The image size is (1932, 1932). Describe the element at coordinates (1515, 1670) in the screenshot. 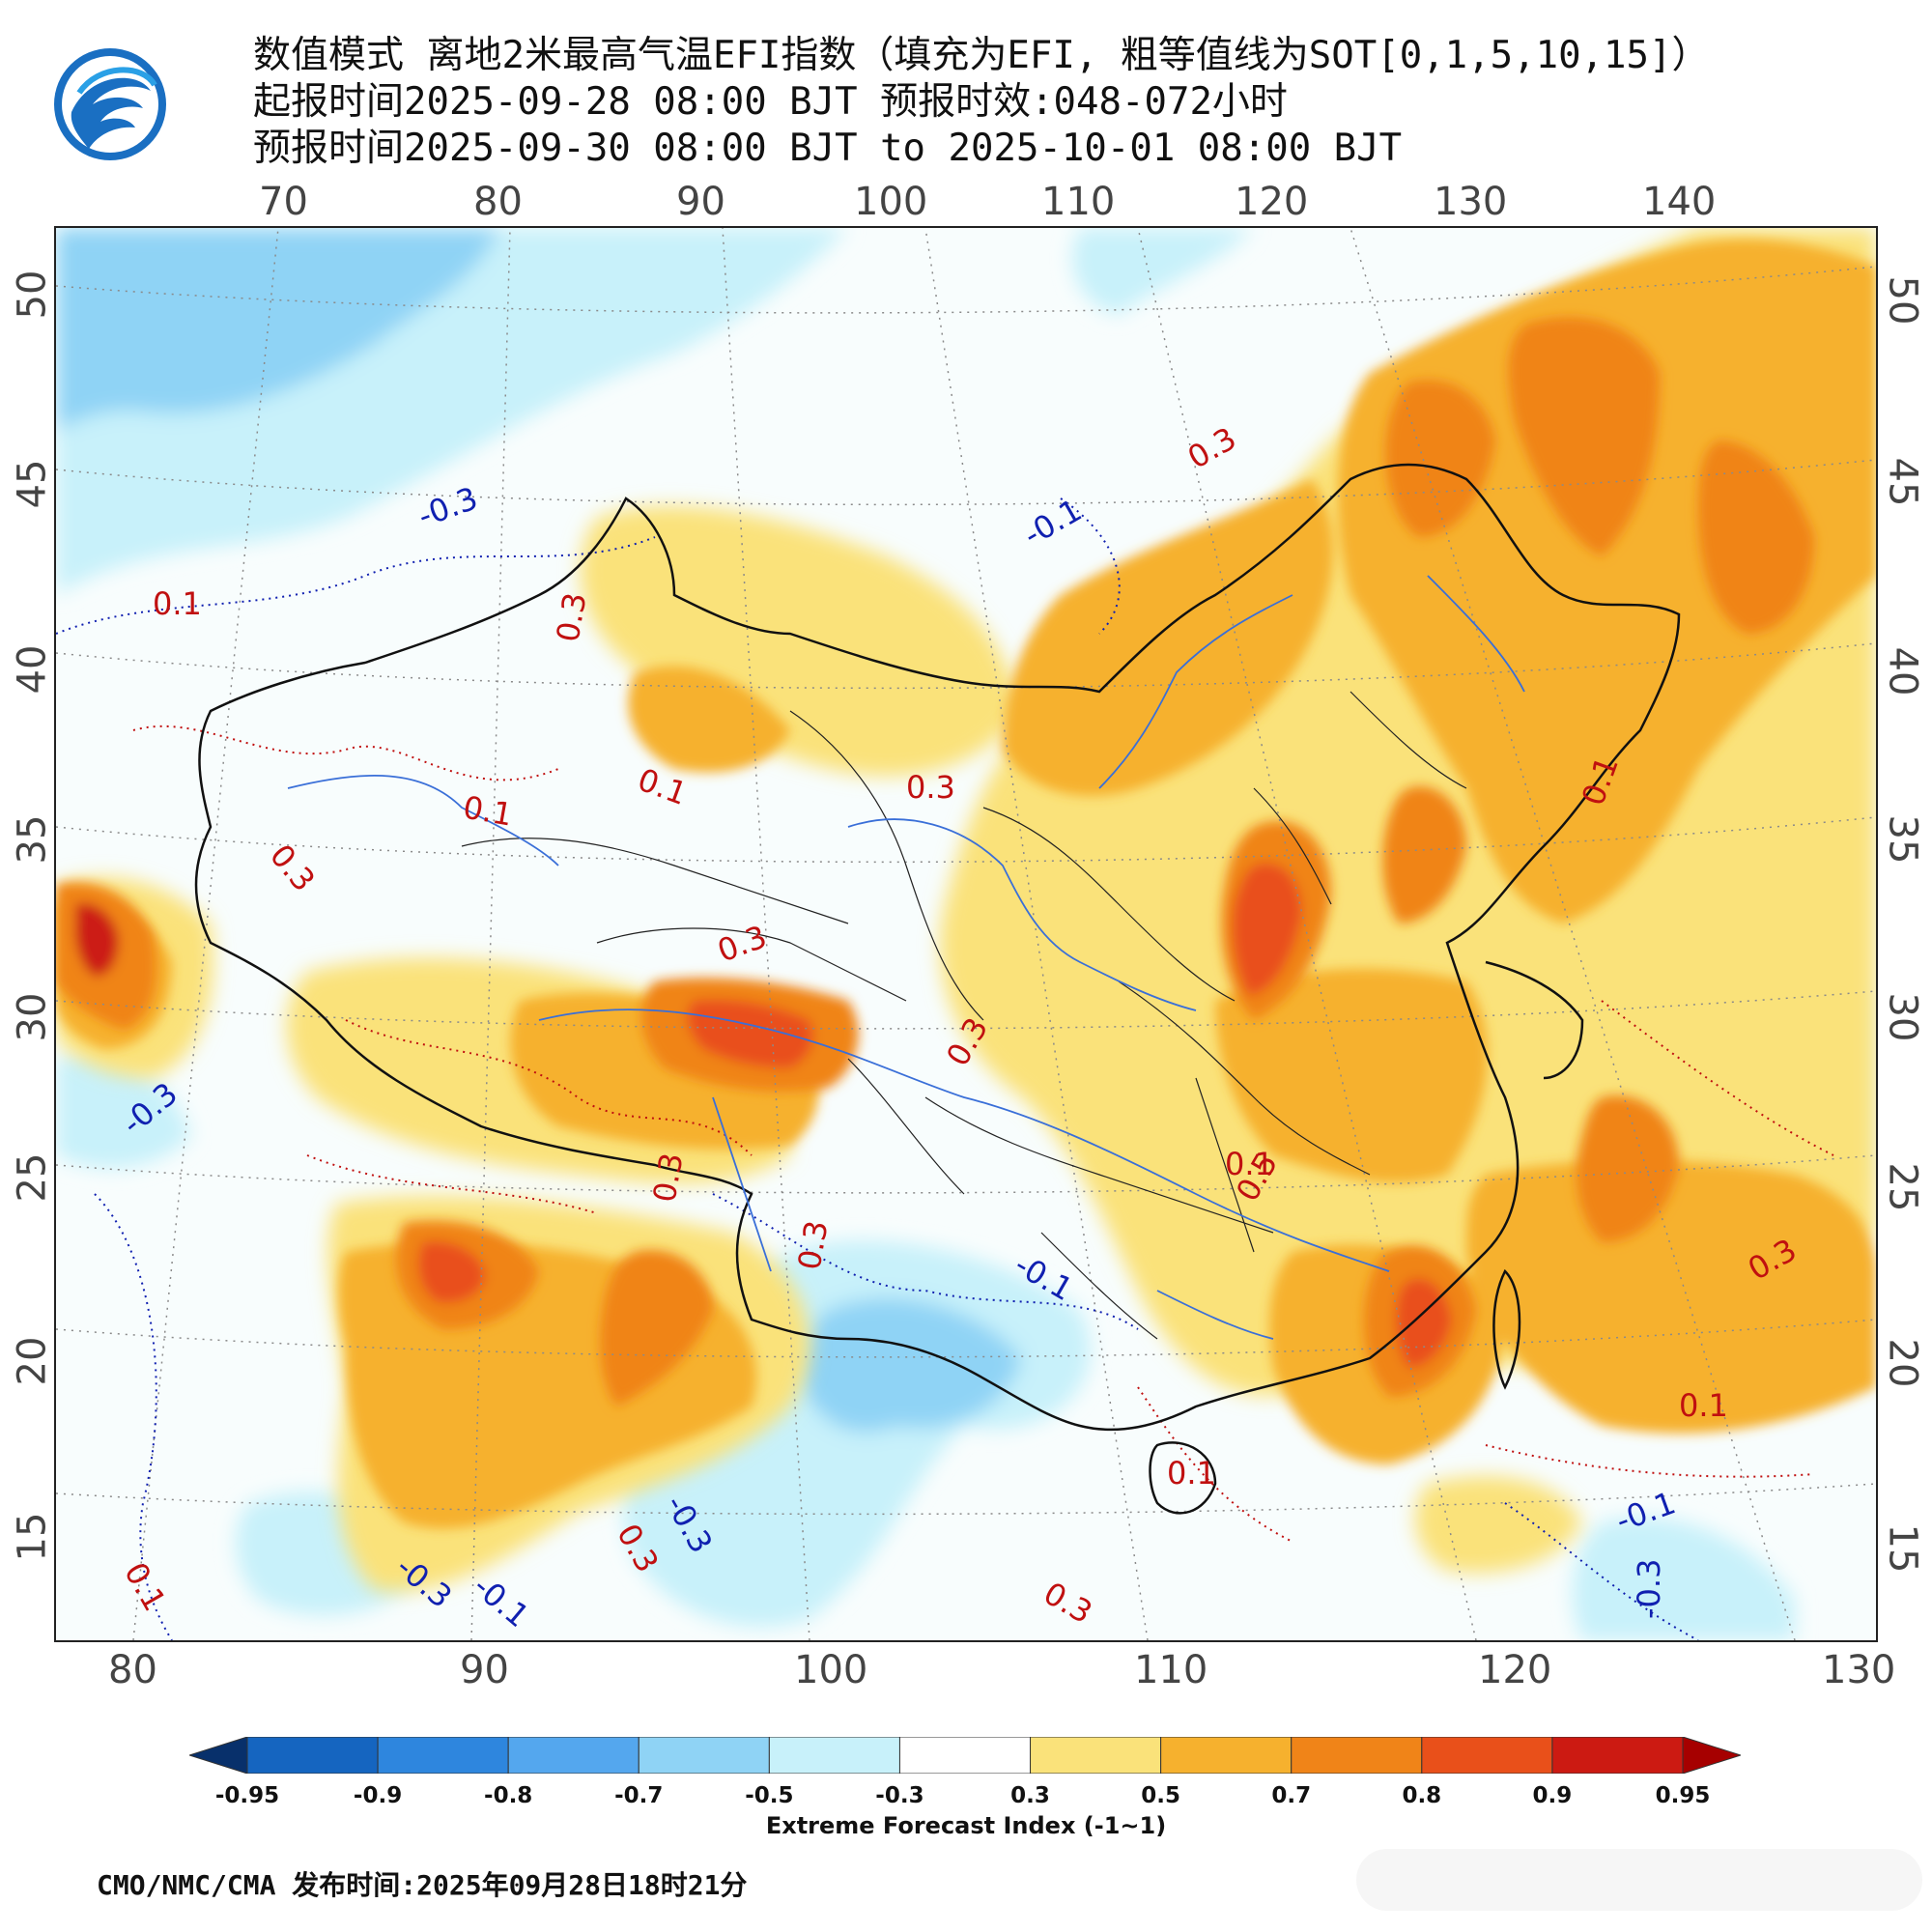

I see `bottom-lon-tick: 120` at that location.